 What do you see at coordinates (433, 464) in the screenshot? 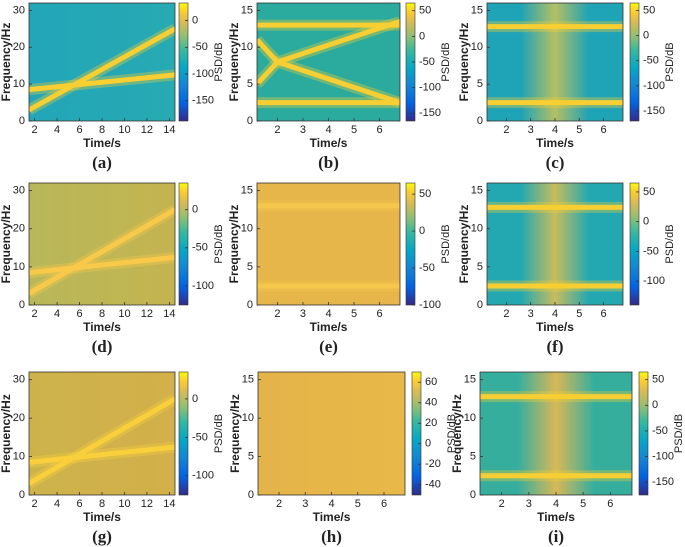
I see `colorbar-tick-label: -20` at bounding box center [433, 464].